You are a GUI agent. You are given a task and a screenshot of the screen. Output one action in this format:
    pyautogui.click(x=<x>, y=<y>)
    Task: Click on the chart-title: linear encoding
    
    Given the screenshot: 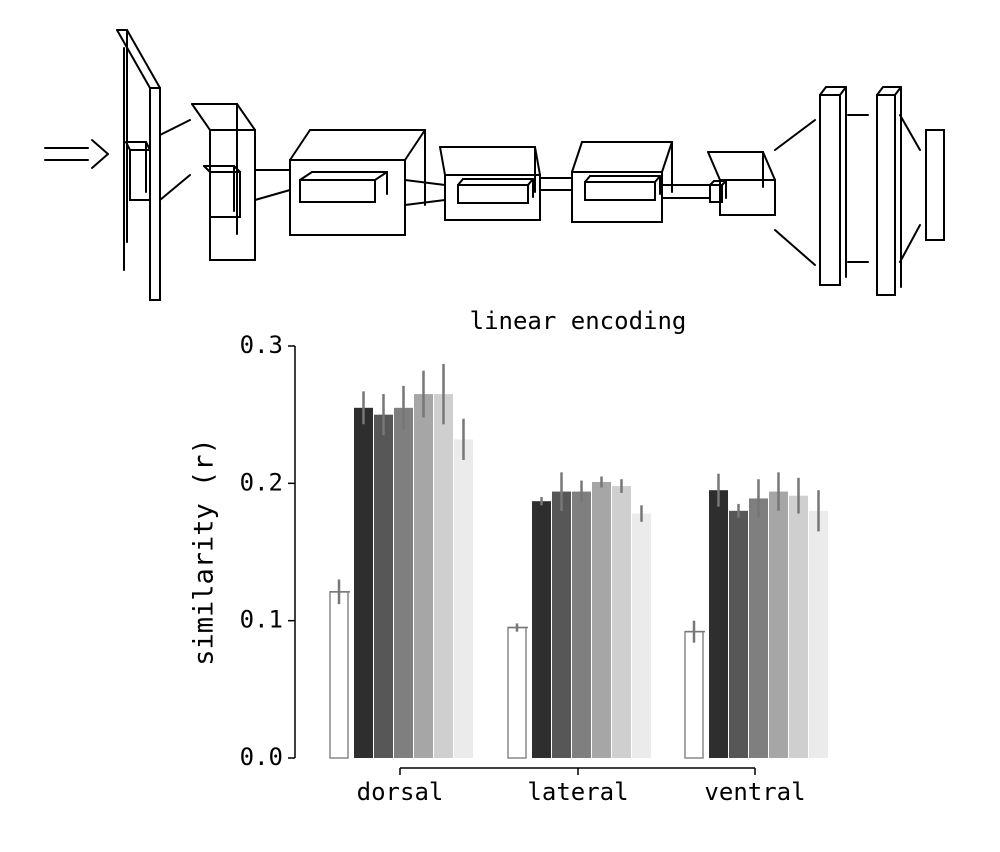 What is the action you would take?
    pyautogui.click(x=578, y=321)
    